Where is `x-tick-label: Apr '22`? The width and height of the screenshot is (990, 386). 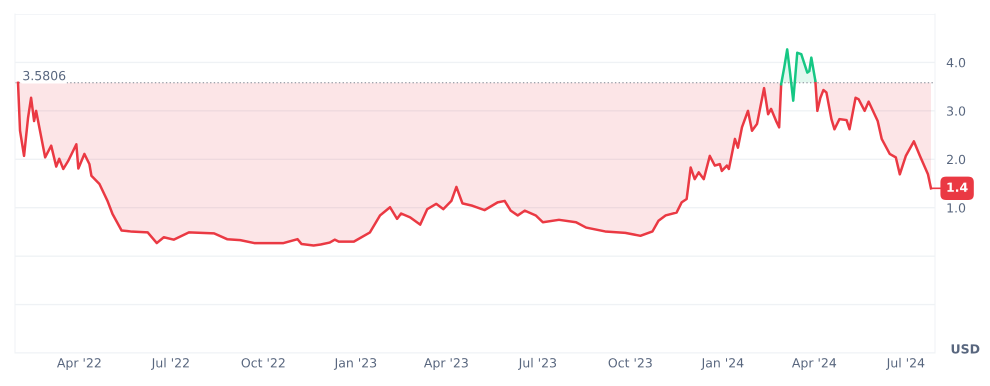
x-tick-label: Apr '22 is located at coordinates (78, 364).